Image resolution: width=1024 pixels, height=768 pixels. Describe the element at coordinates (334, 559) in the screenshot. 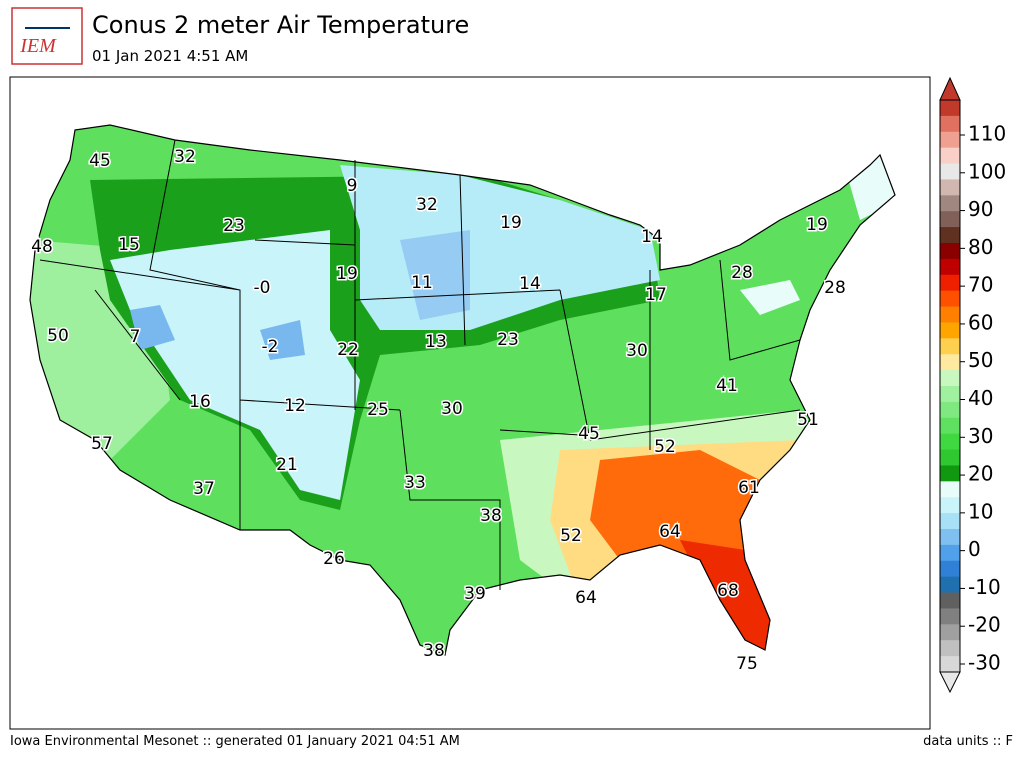

I see `temp-label: 26` at that location.